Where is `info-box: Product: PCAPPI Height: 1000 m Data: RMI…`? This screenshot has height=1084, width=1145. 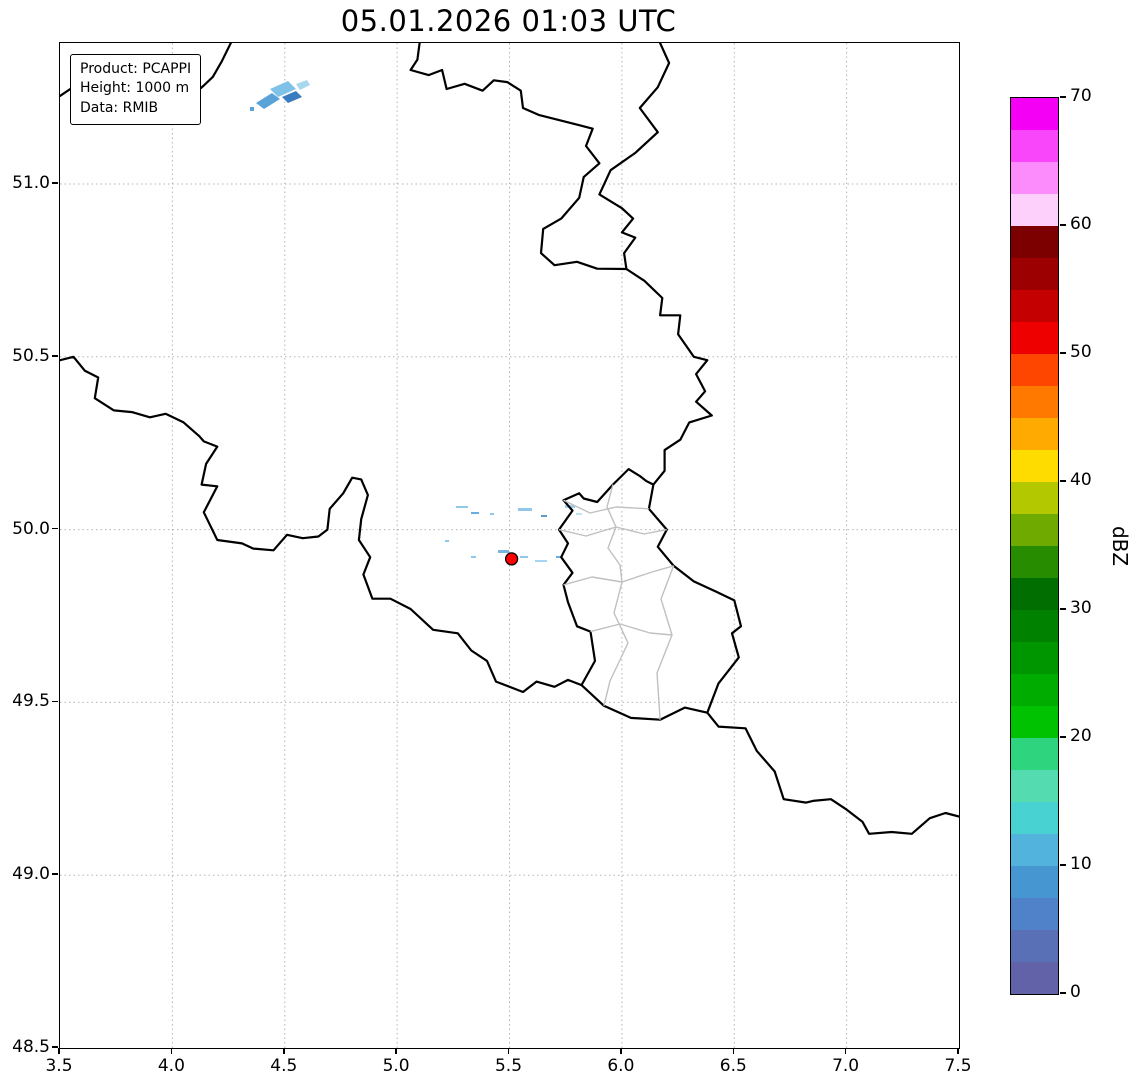 info-box: Product: PCAPPI Height: 1000 m Data: RMI… is located at coordinates (136, 89).